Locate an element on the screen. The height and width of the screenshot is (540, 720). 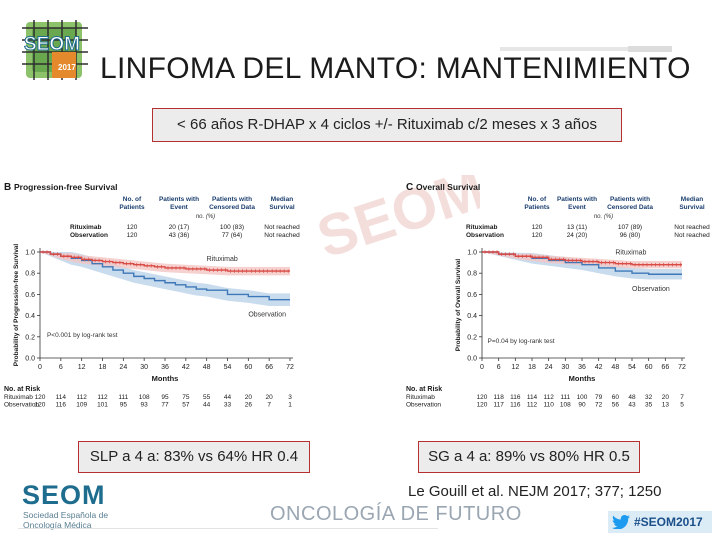
x-tick-label: 48 is located at coordinates (207, 367).